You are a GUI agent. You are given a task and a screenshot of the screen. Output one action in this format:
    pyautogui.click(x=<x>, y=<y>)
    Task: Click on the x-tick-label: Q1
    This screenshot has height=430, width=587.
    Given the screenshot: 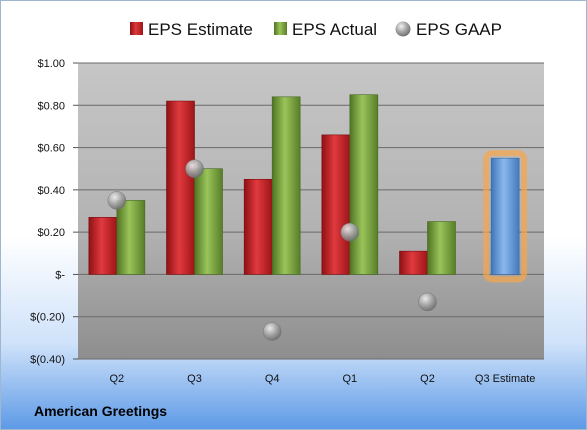 What is the action you would take?
    pyautogui.click(x=349, y=379)
    